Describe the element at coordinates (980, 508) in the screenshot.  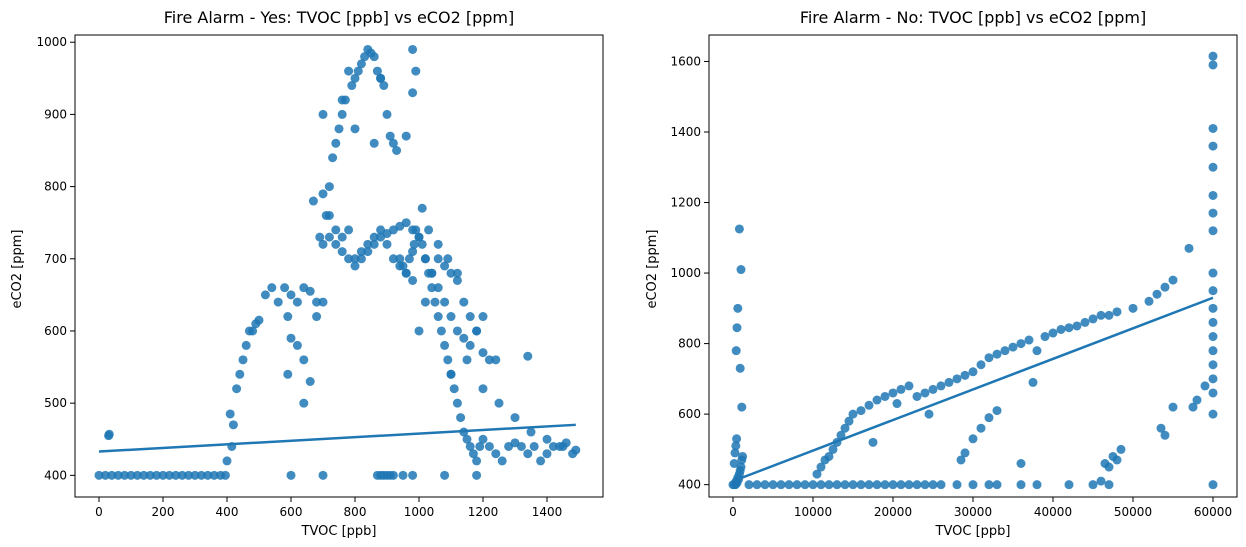
I see `x-ticks: 0 10000 20000 30000 40000 50000 60000` at that location.